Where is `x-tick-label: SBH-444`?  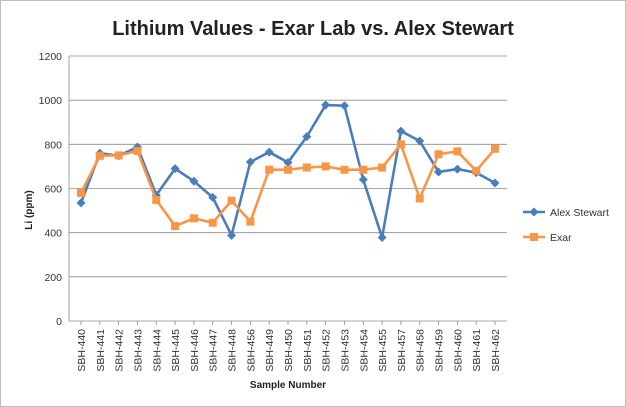
x-tick-label: SBH-444 is located at coordinates (157, 350).